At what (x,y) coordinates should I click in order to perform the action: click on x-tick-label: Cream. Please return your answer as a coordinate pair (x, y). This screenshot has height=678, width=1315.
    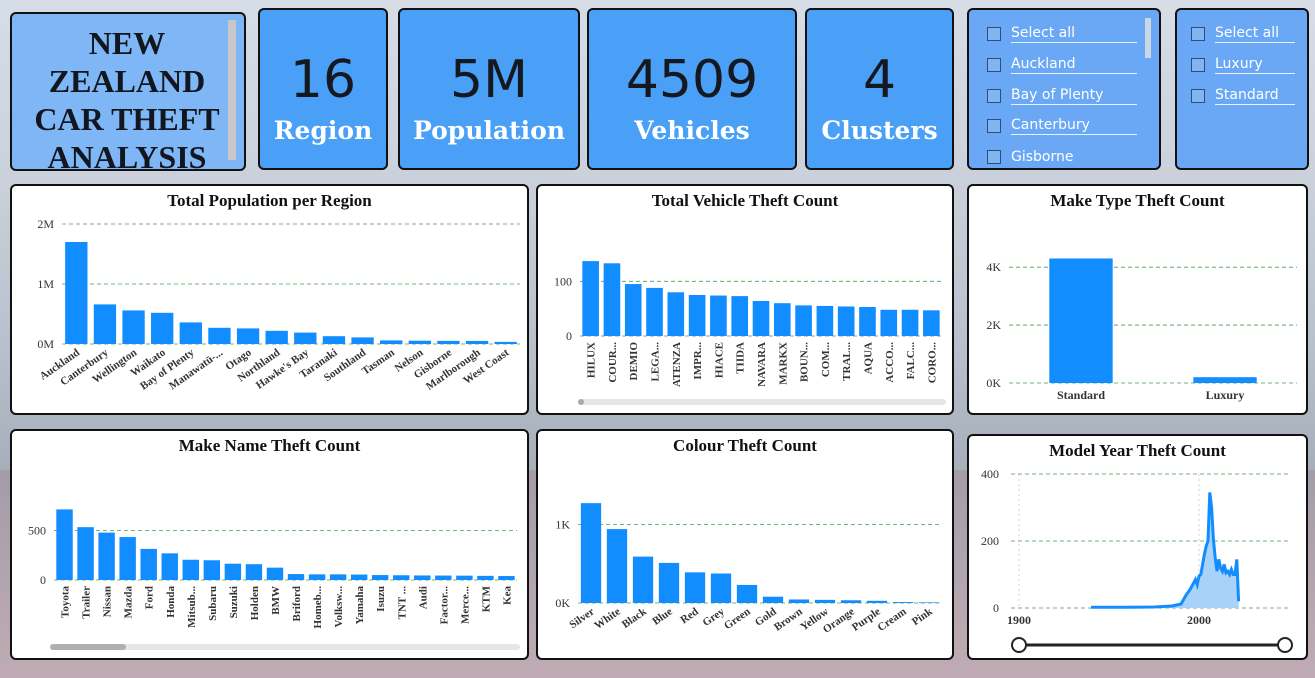
    Looking at the image, I should click on (891, 620).